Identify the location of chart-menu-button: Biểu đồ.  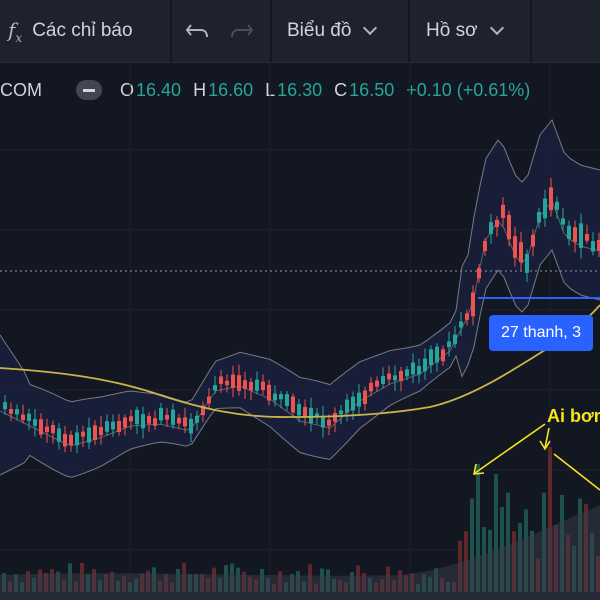
(332, 31).